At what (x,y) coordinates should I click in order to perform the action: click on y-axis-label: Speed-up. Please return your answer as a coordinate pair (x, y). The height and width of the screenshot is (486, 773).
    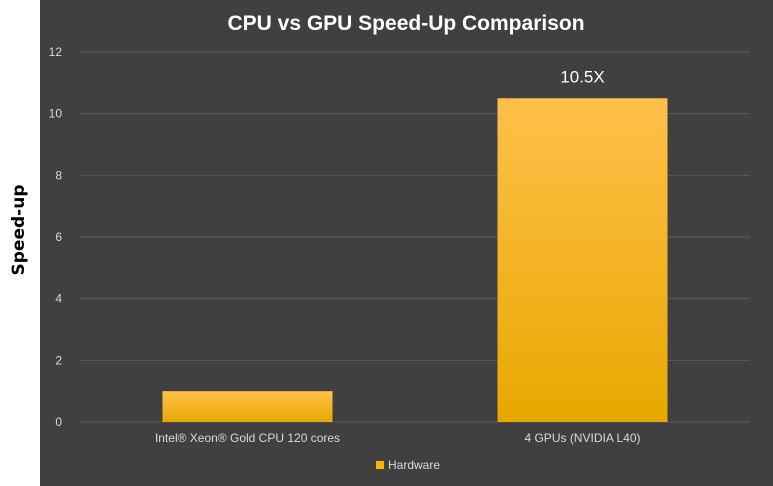
    Looking at the image, I should click on (19, 230).